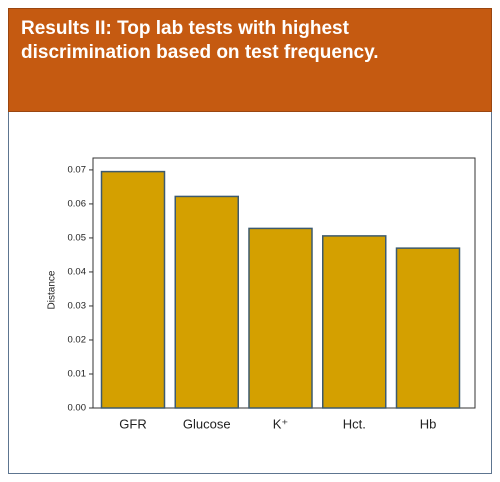 The height and width of the screenshot is (482, 500). I want to click on y-tick-label: 0.03, so click(77, 305).